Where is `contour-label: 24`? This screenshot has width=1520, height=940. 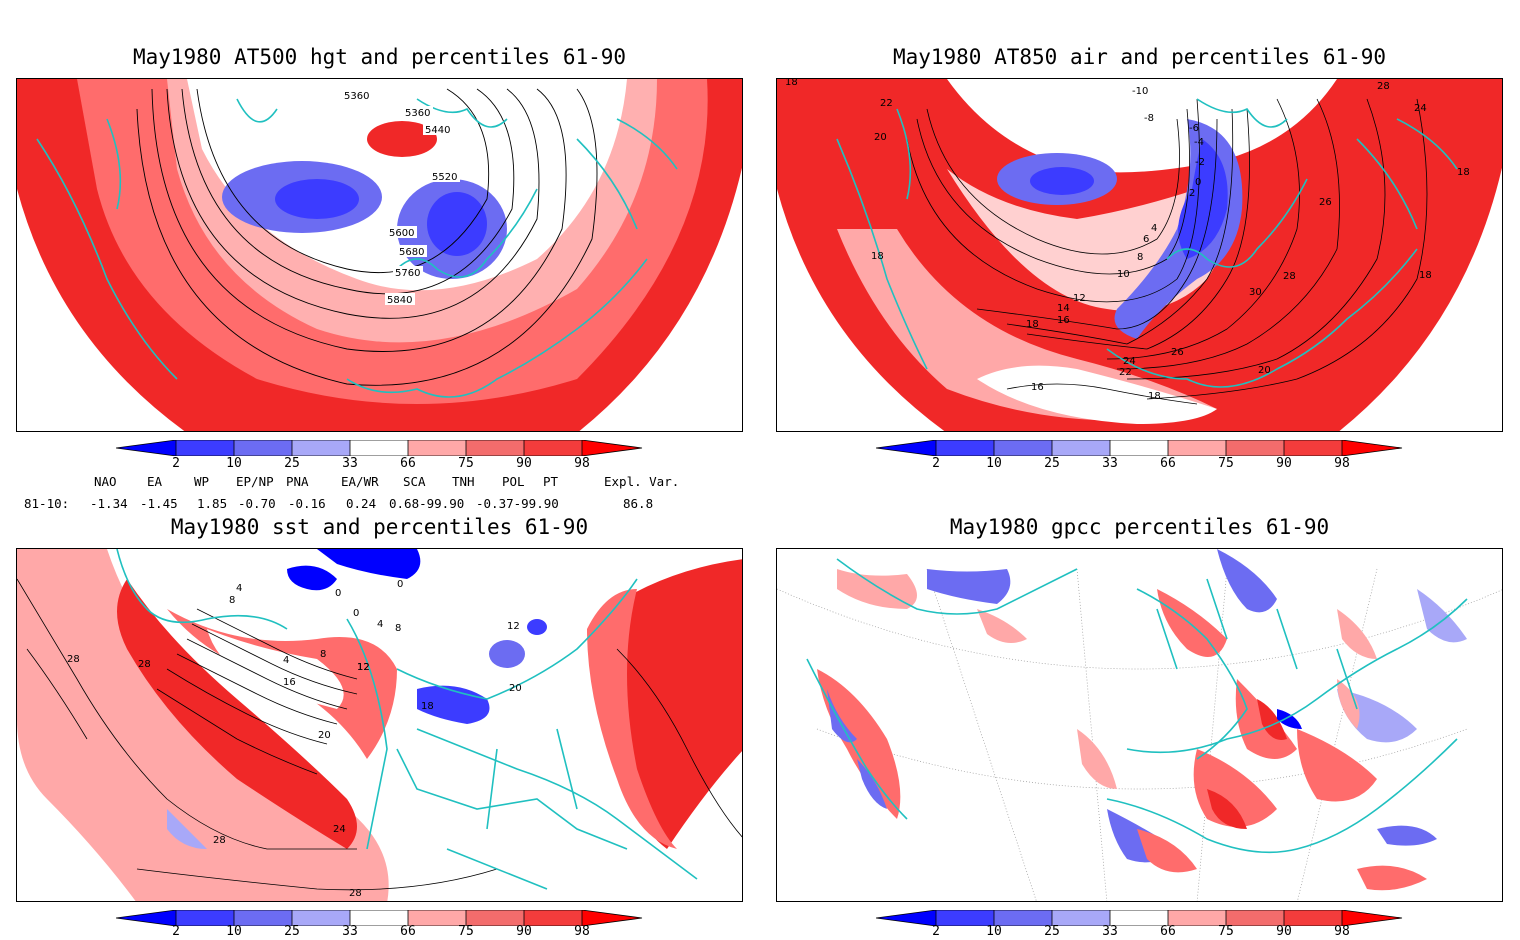 contour-label: 24 is located at coordinates (339, 829).